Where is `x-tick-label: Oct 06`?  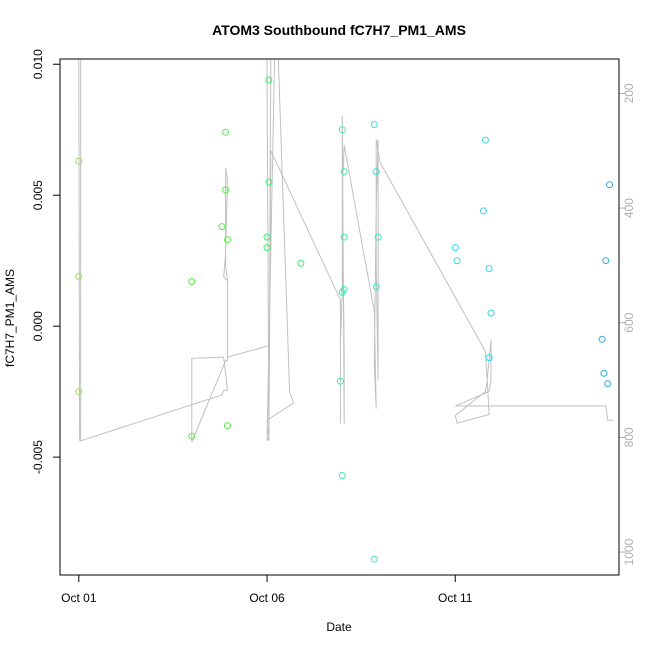
x-tick-label: Oct 06 is located at coordinates (267, 598).